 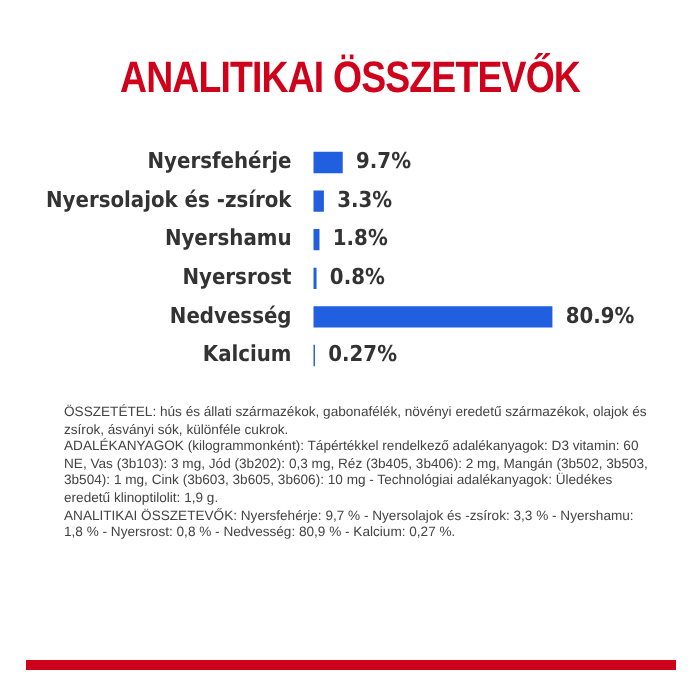 What do you see at coordinates (363, 354) in the screenshot?
I see `data-label: 0.27%` at bounding box center [363, 354].